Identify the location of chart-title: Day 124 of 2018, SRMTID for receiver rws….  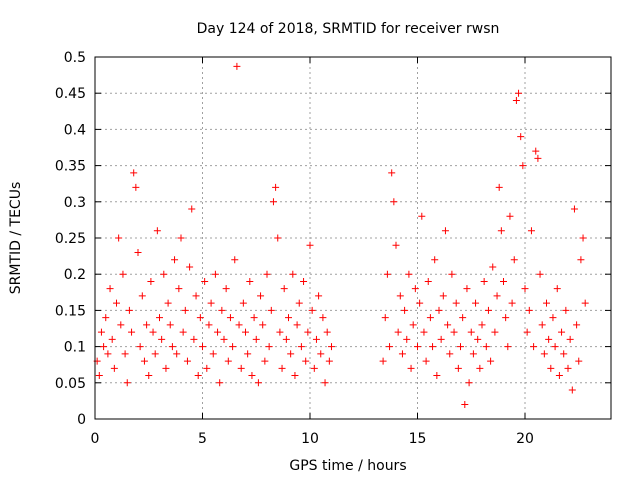
(348, 29).